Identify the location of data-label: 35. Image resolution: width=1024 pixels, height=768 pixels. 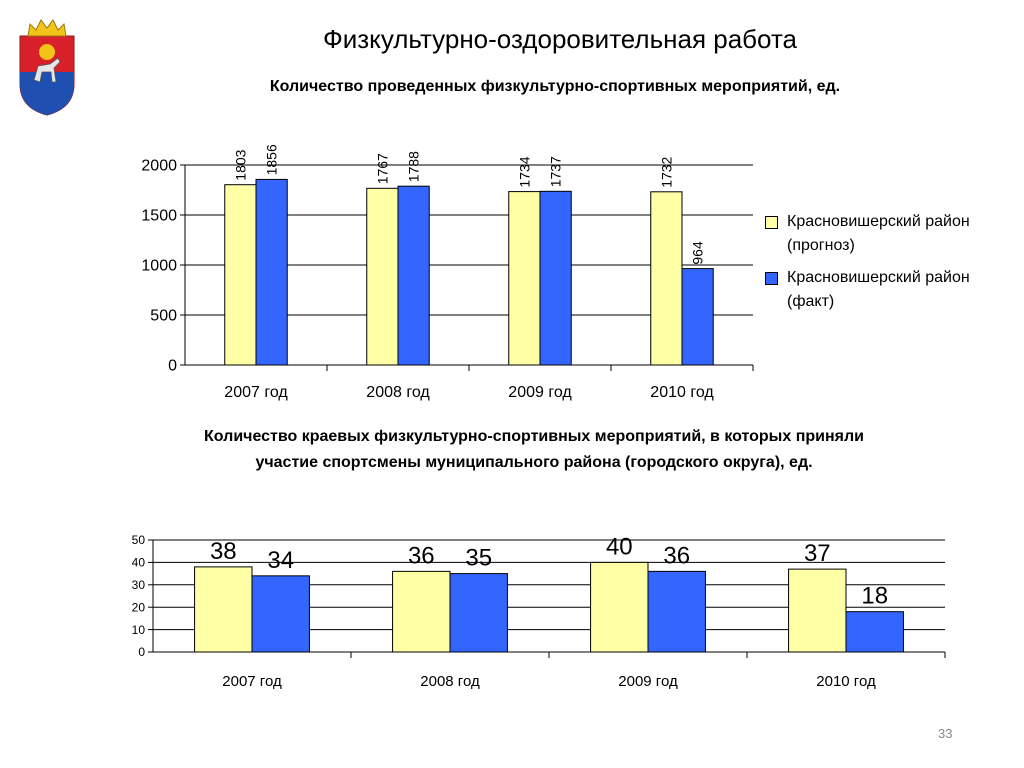
(478, 558).